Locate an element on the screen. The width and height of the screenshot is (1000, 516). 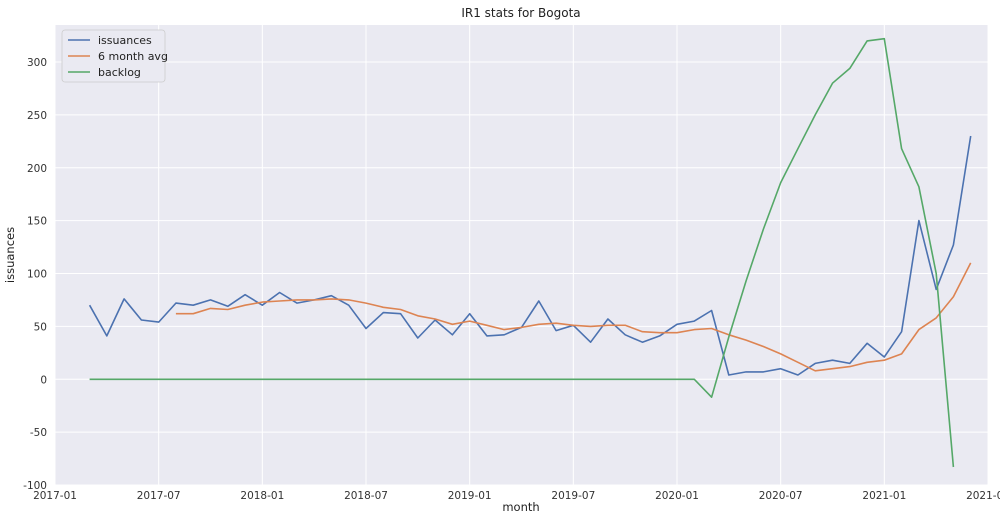
x-axis-label: month is located at coordinates (520, 507).